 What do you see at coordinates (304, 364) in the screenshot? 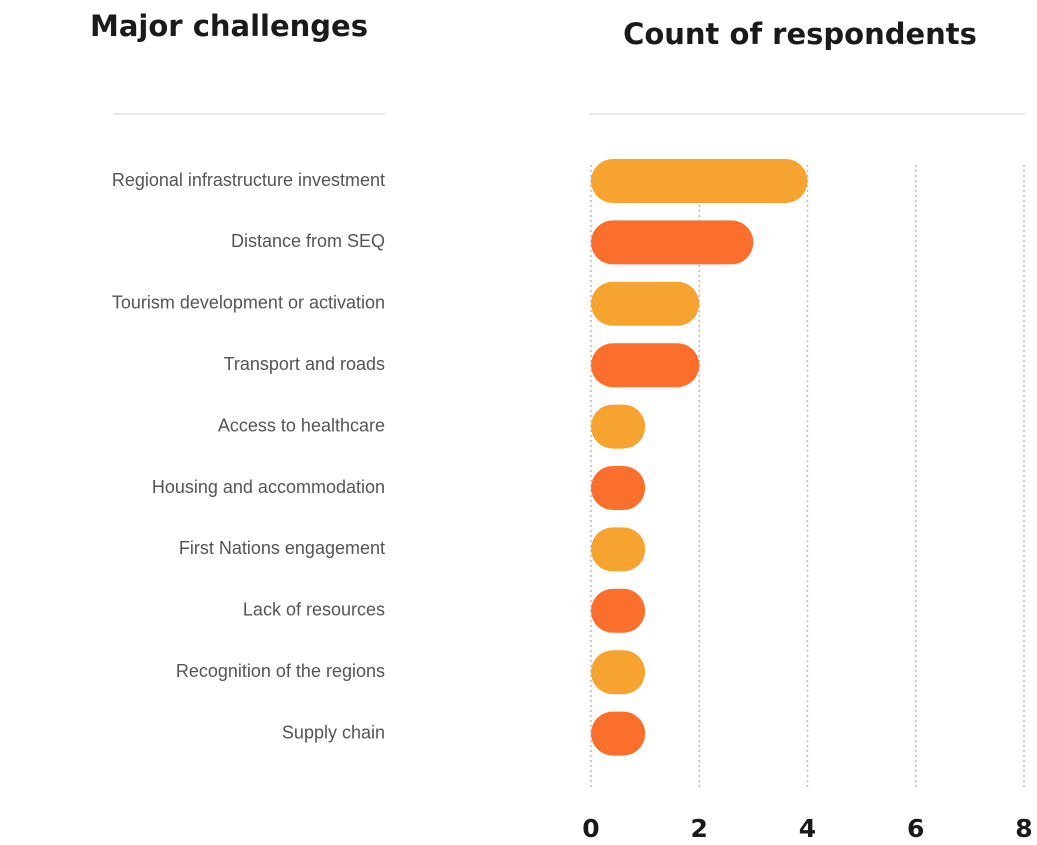
I see `category-label: Transport and roads` at bounding box center [304, 364].